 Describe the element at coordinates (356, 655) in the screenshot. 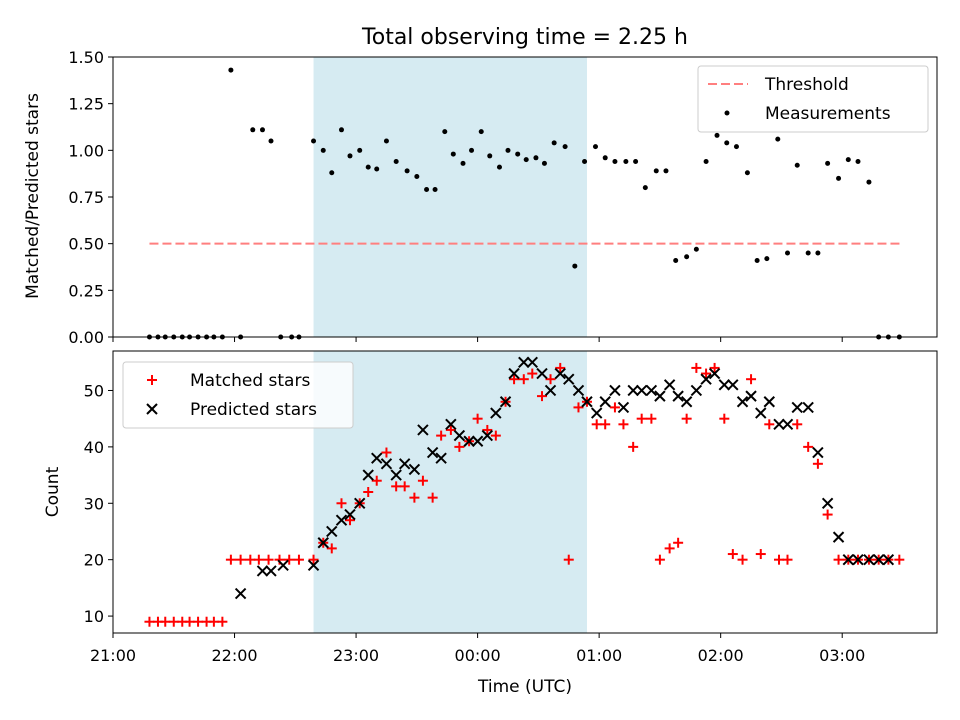

I see `x-tick-label: 23:00` at that location.